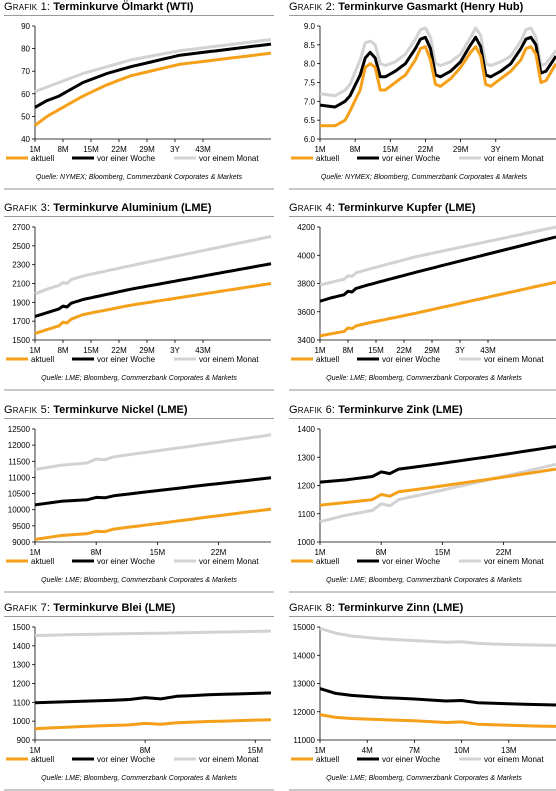  What do you see at coordinates (312, 7) in the screenshot?
I see `graphic-number: Grafik 2:` at bounding box center [312, 7].